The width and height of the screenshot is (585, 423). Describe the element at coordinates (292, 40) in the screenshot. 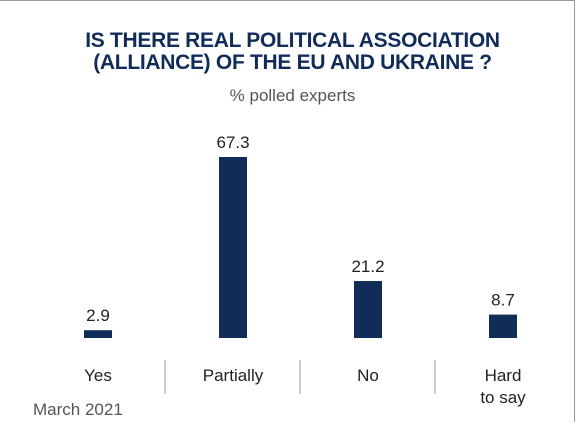

I see `chart-title-line-1: IS THERE REAL POLITICAL ASSOCIATION` at that location.